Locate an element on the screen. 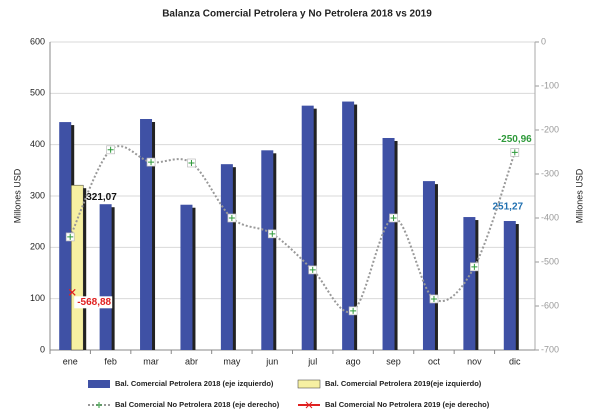  y2-tick-label: -400 is located at coordinates (550, 217).